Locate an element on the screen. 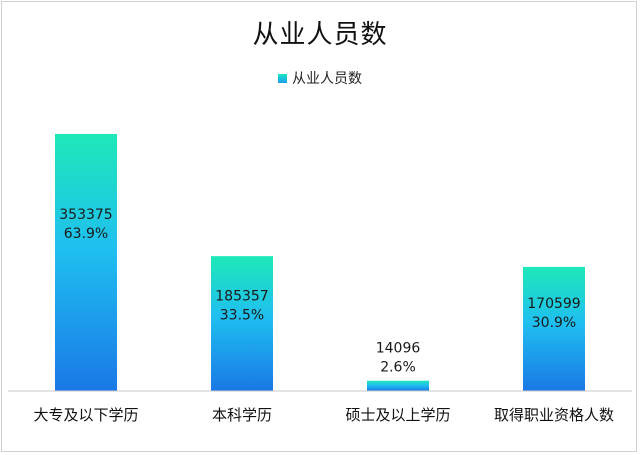 The image size is (640, 455). value-label-3: 170599 is located at coordinates (553, 304).